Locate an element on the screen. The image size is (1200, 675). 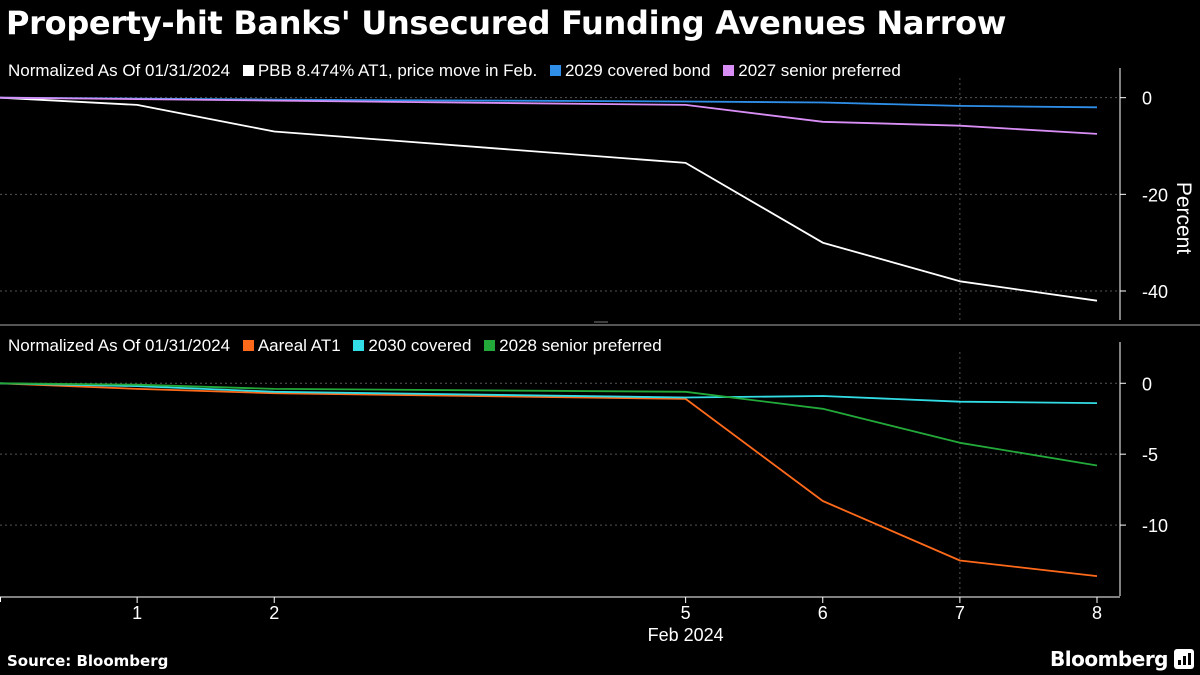
brand-logo: Bloomberg is located at coordinates (1109, 659).